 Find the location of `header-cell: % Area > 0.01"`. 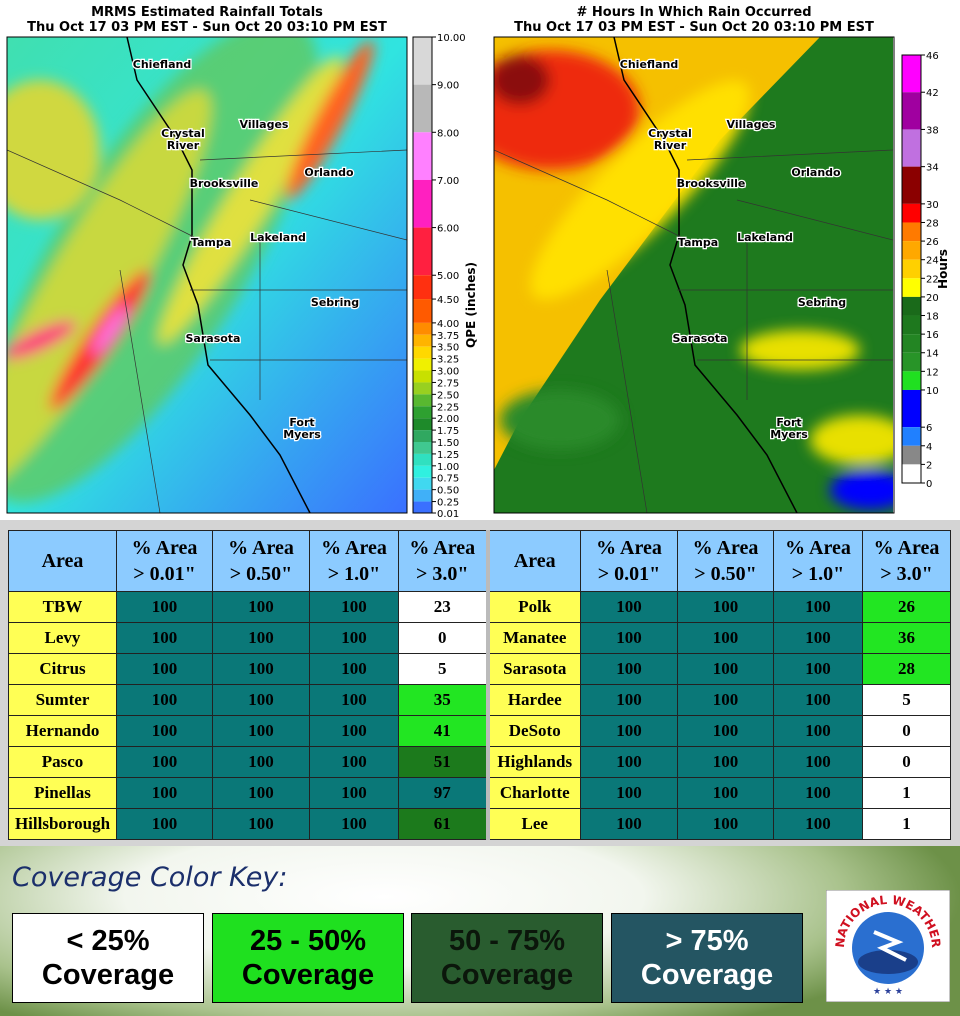

header-cell: % Area > 0.01" is located at coordinates (164, 561).